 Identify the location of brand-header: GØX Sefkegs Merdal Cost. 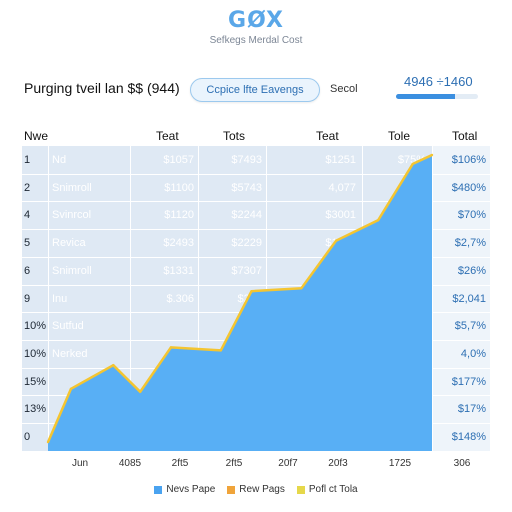
(256, 27).